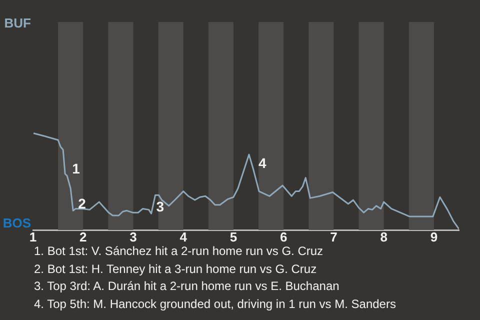  Describe the element at coordinates (284, 236) in the screenshot. I see `x-tick-label: 6` at that location.